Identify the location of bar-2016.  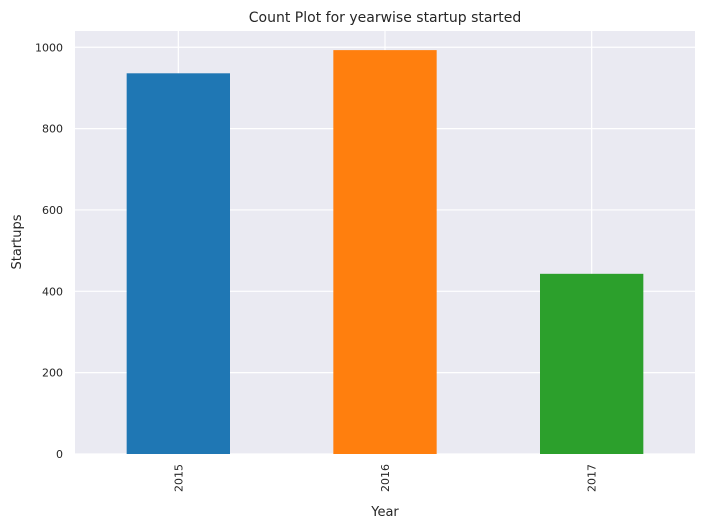
(385, 252).